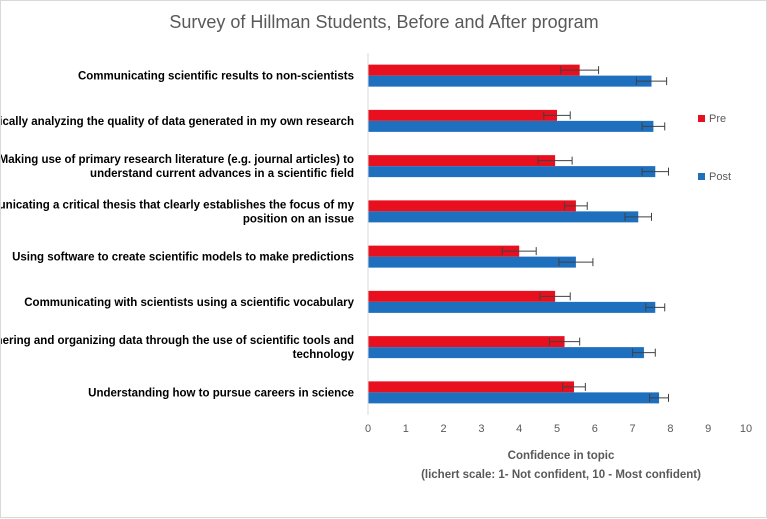 The height and width of the screenshot is (519, 767). Describe the element at coordinates (670, 429) in the screenshot. I see `x-tick-label: 8` at that location.